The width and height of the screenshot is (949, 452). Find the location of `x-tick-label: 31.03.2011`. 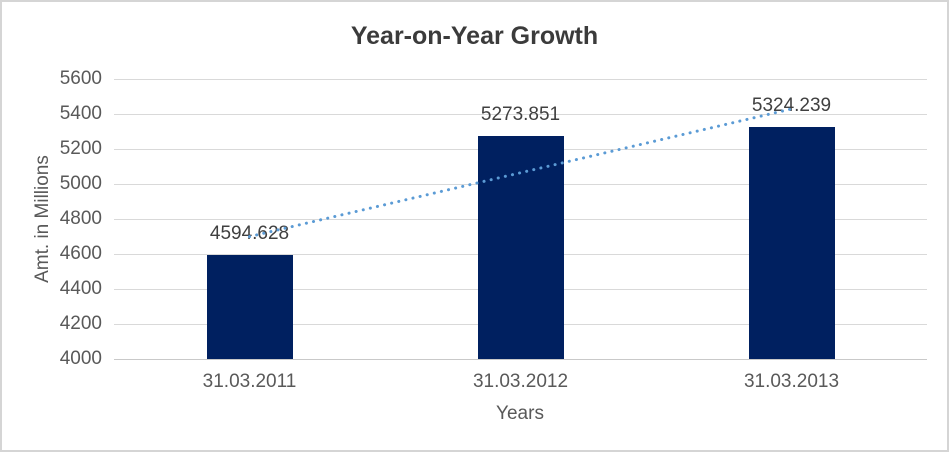

x-tick-label: 31.03.2011 is located at coordinates (249, 381).